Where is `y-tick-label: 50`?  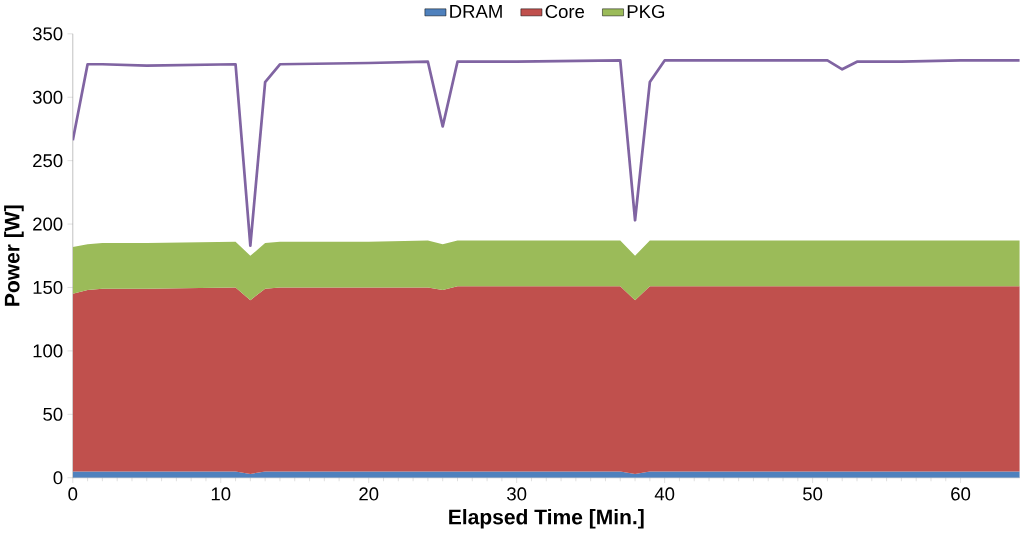 y-tick-label: 50 is located at coordinates (53, 414).